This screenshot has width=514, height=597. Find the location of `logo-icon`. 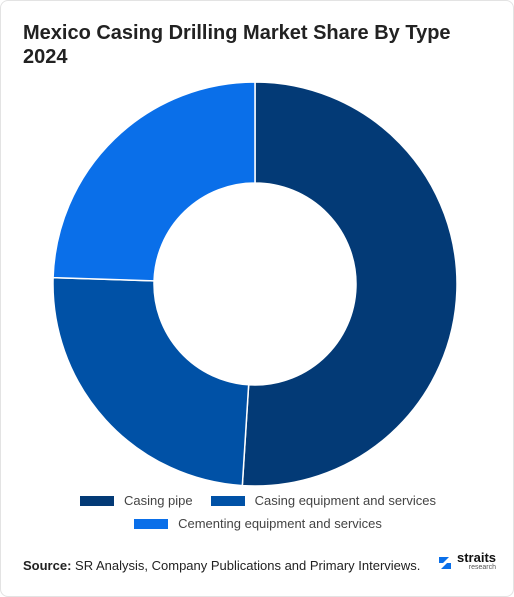

logo-icon is located at coordinates (445, 563).